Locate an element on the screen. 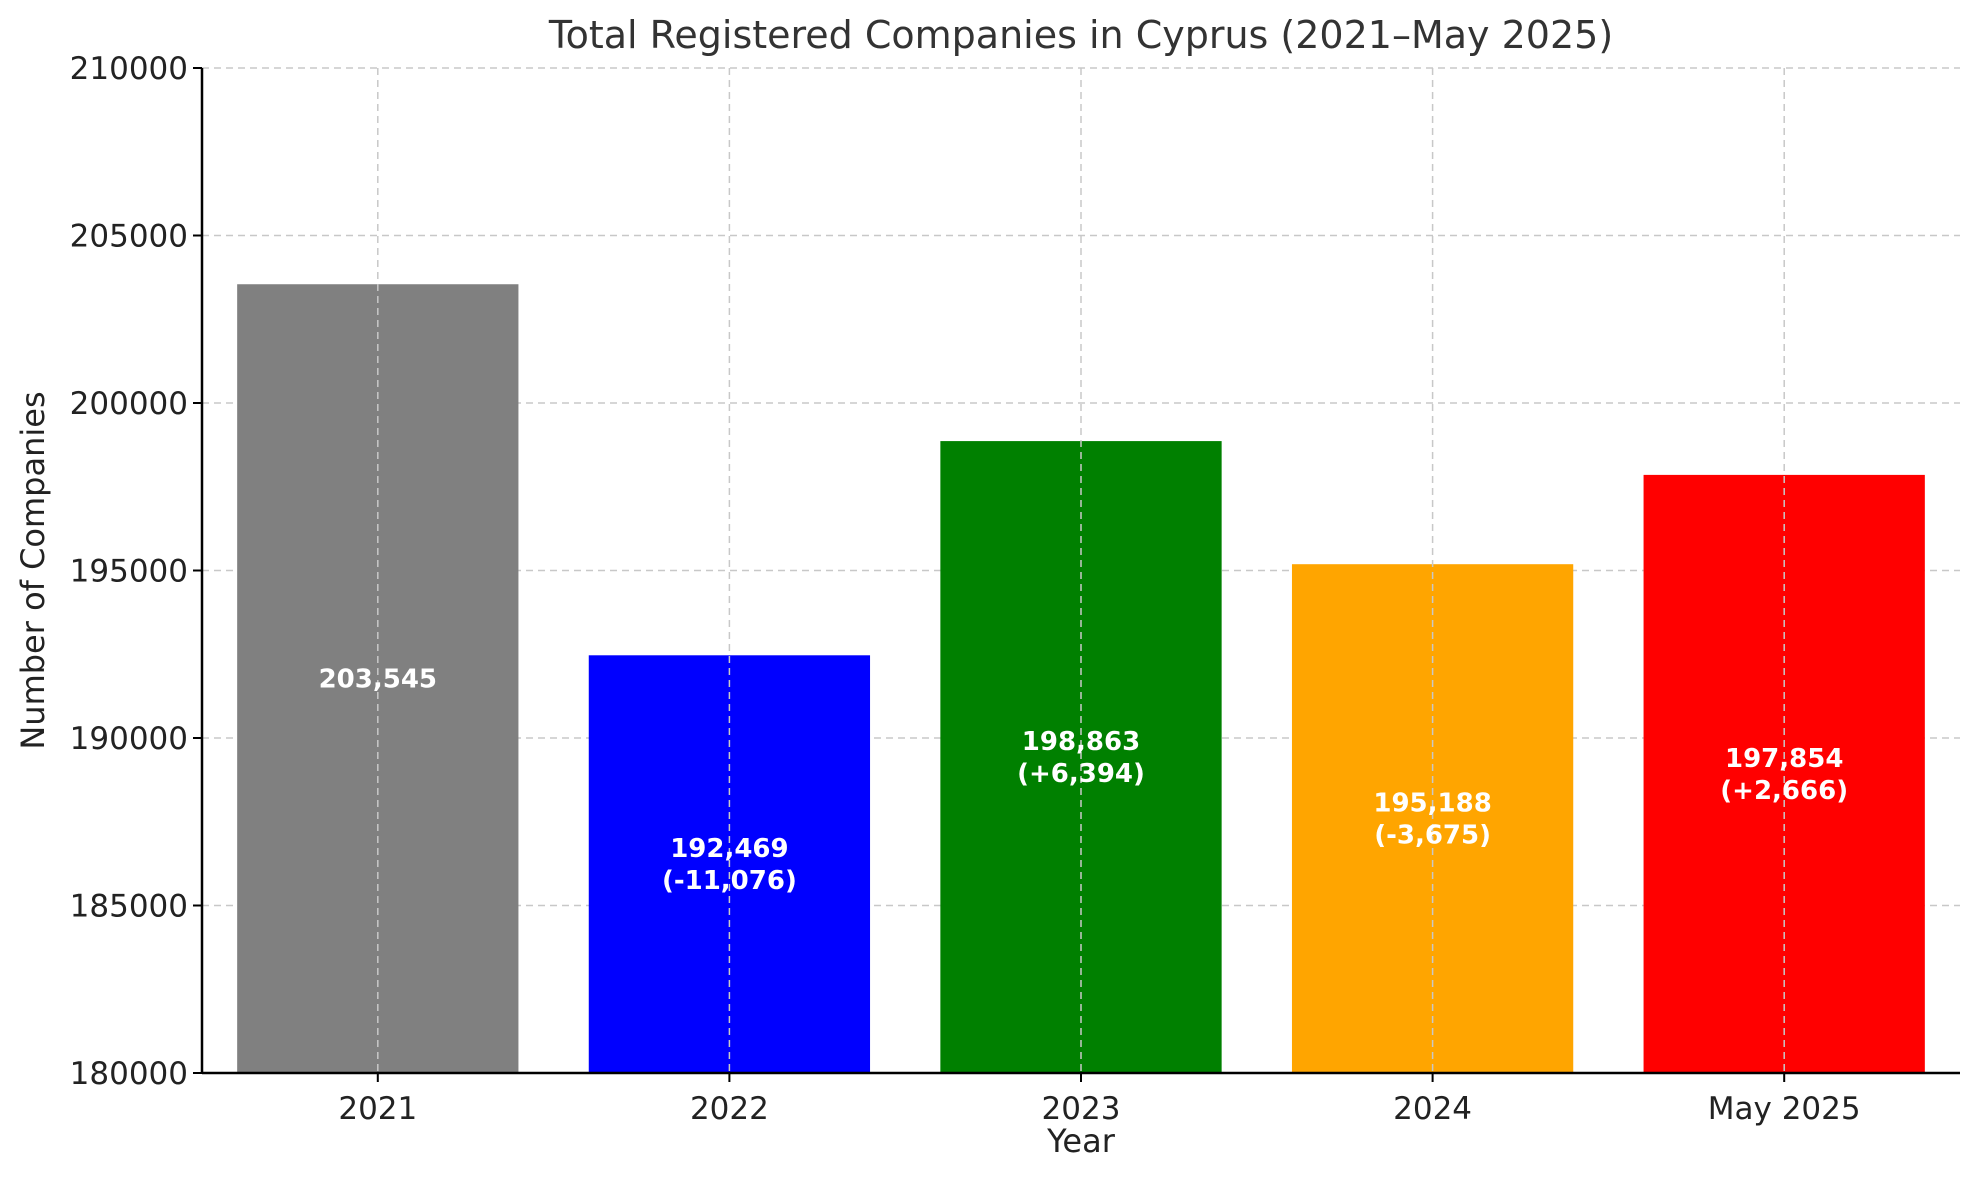 This screenshot has height=1180, width=1979. bar-value-label: (-11,076) is located at coordinates (729, 881).